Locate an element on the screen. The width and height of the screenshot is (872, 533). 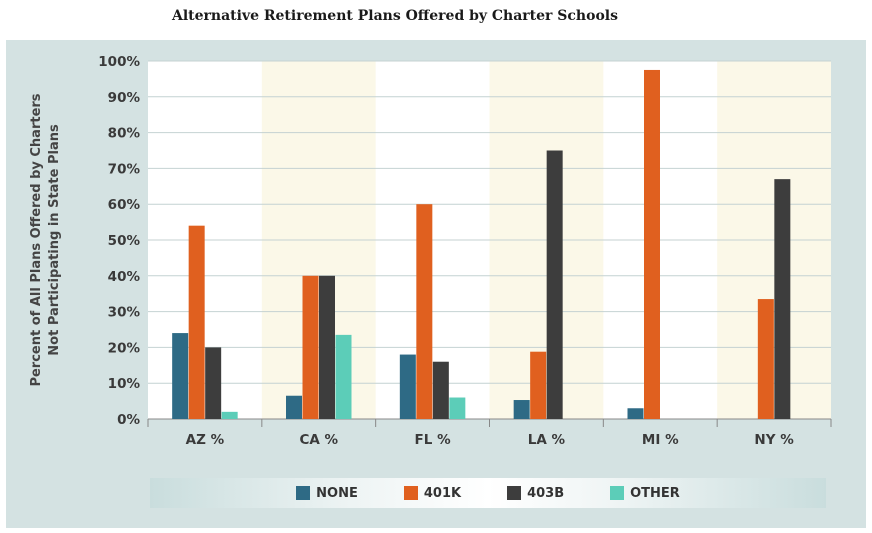
y-tick-label: 90% is located at coordinates (124, 98).